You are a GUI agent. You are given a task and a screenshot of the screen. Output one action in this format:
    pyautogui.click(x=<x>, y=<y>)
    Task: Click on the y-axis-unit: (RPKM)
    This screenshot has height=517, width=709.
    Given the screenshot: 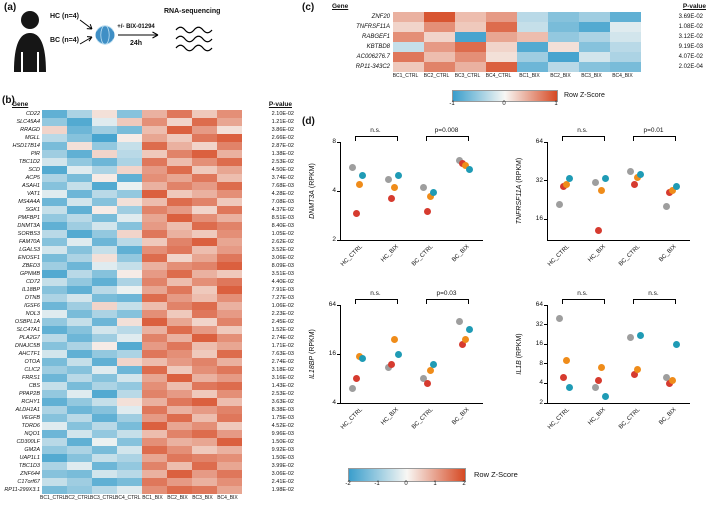 What is the action you would take?
    pyautogui.click(x=312, y=342)
    